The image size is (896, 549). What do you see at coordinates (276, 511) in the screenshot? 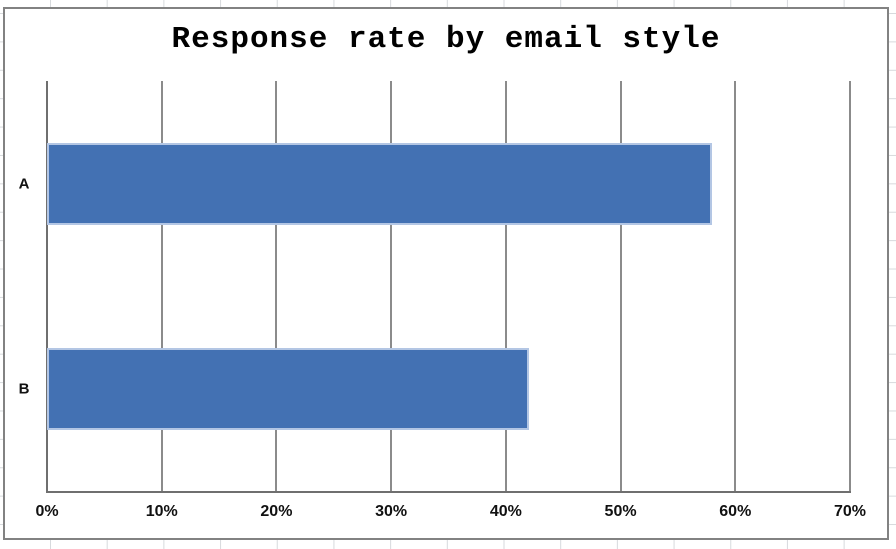
I see `x-tick-label-20: 20%` at bounding box center [276, 511].